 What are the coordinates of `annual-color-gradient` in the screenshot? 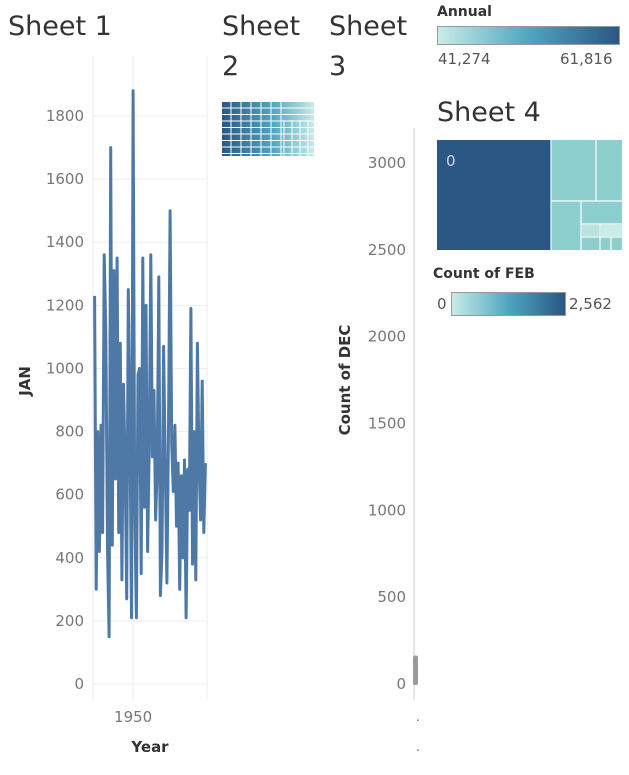 It's located at (528, 35).